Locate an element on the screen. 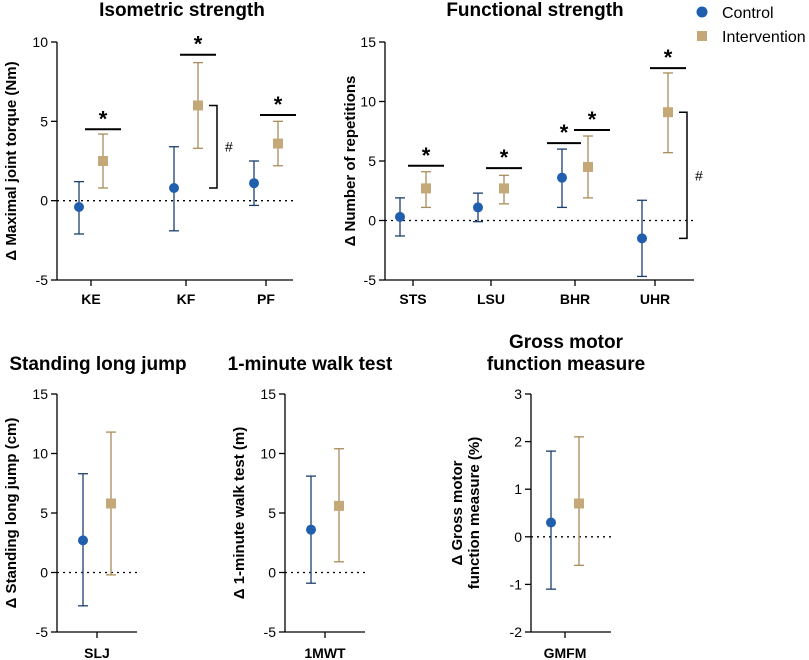  x-tick-label: KE is located at coordinates (90, 299).